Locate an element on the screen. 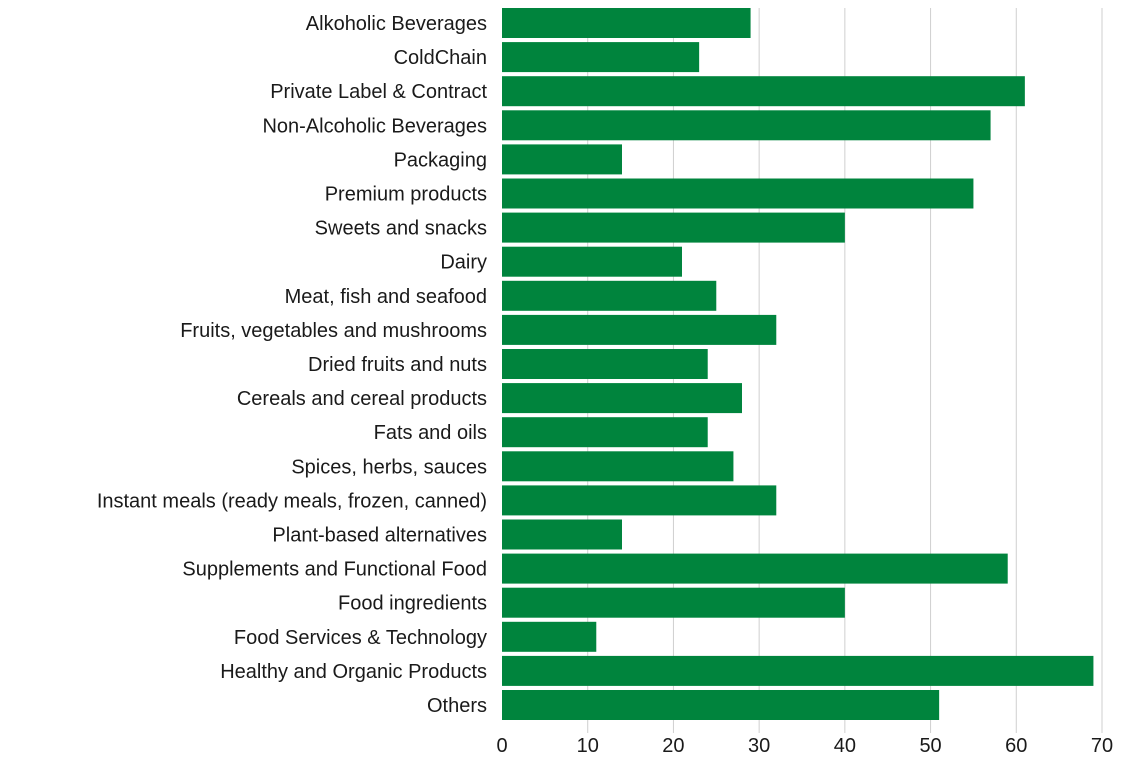 The height and width of the screenshot is (762, 1130). category-label: Cereals and cereal products is located at coordinates (362, 399).